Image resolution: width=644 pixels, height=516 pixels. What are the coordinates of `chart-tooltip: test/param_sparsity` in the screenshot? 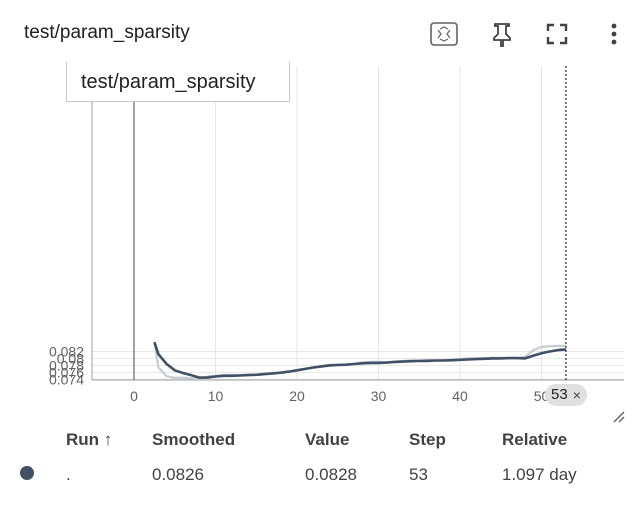 It's located at (178, 82).